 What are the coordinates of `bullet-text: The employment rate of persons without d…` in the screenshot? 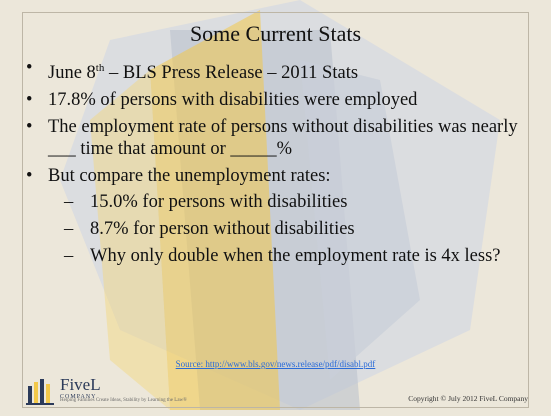 It's located at (283, 138).